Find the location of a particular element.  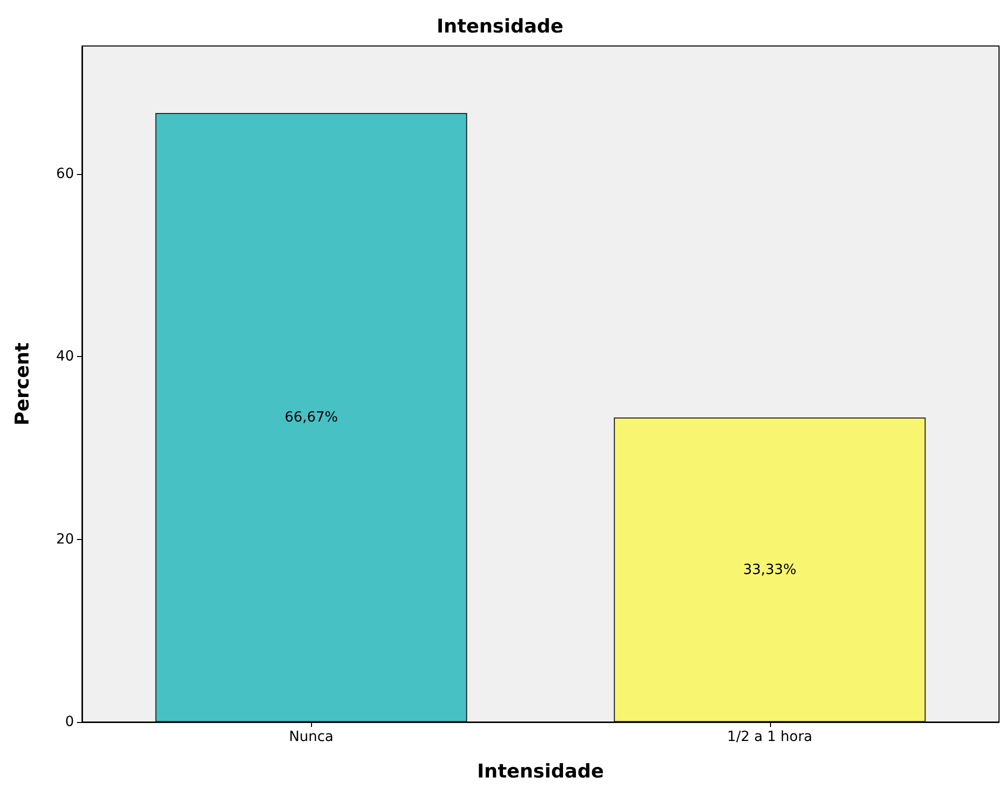

y-axis-title: Percent is located at coordinates (23, 384).